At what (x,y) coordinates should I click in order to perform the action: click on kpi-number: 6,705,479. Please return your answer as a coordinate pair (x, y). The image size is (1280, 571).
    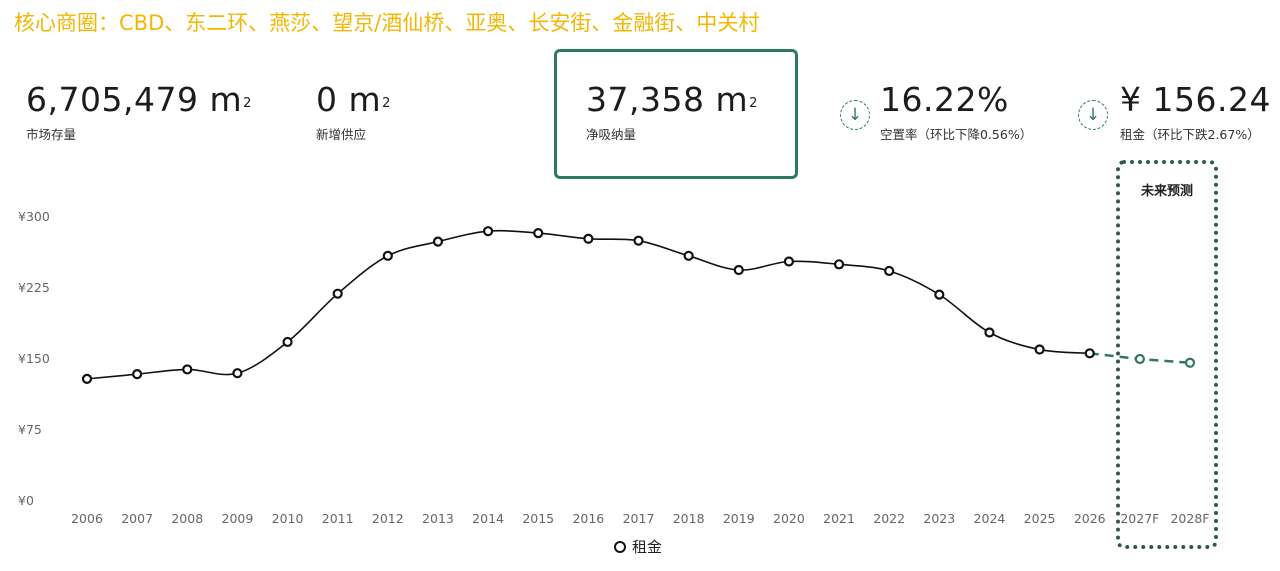
    Looking at the image, I should click on (112, 99).